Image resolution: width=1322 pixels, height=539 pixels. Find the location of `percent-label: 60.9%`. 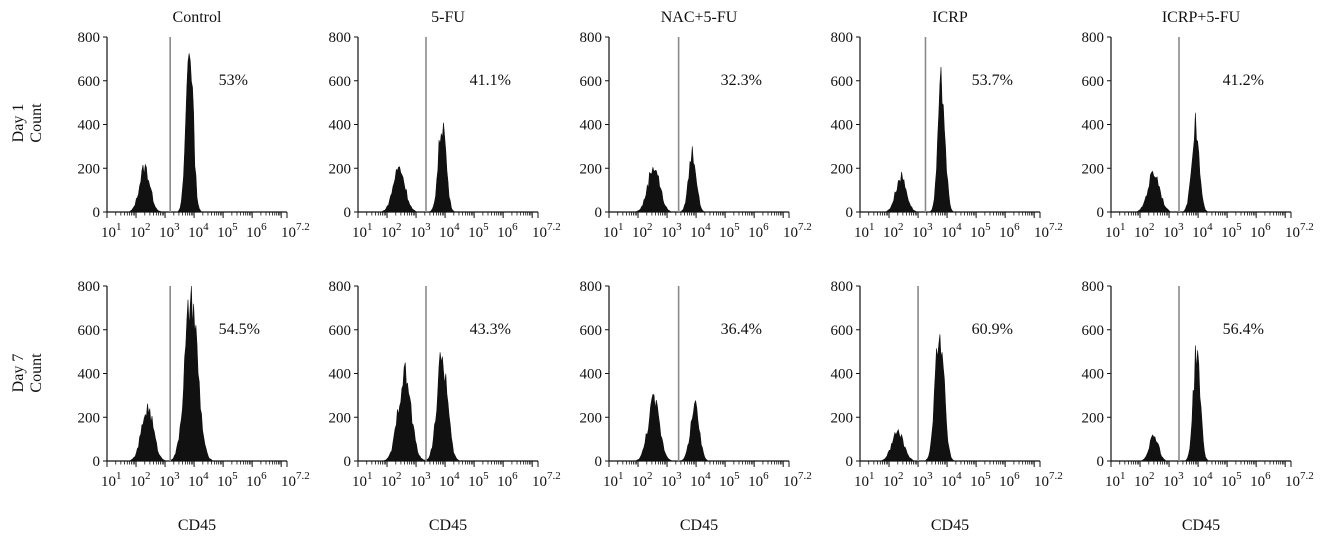

percent-label: 60.9% is located at coordinates (992, 329).